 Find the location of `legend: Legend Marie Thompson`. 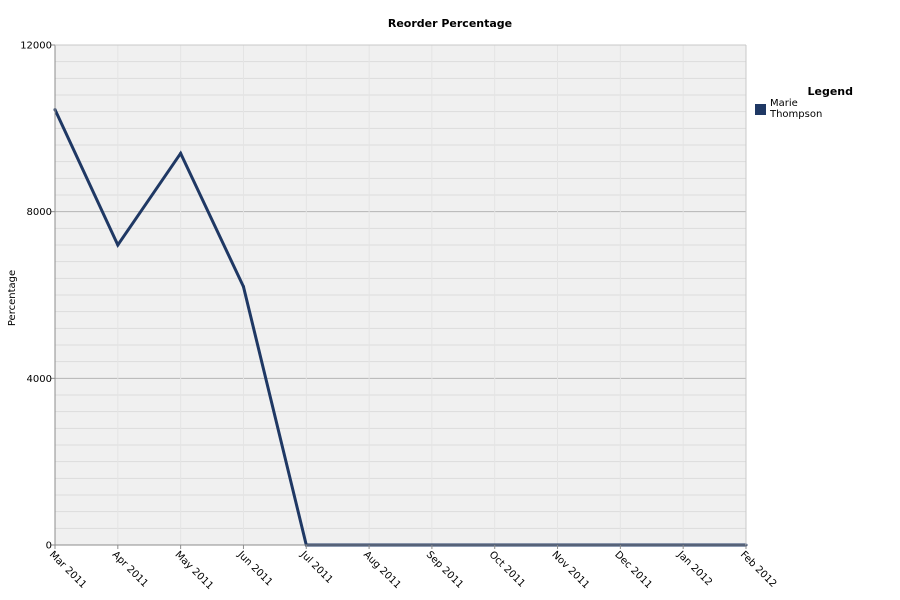

legend: Legend Marie Thompson is located at coordinates (804, 102).